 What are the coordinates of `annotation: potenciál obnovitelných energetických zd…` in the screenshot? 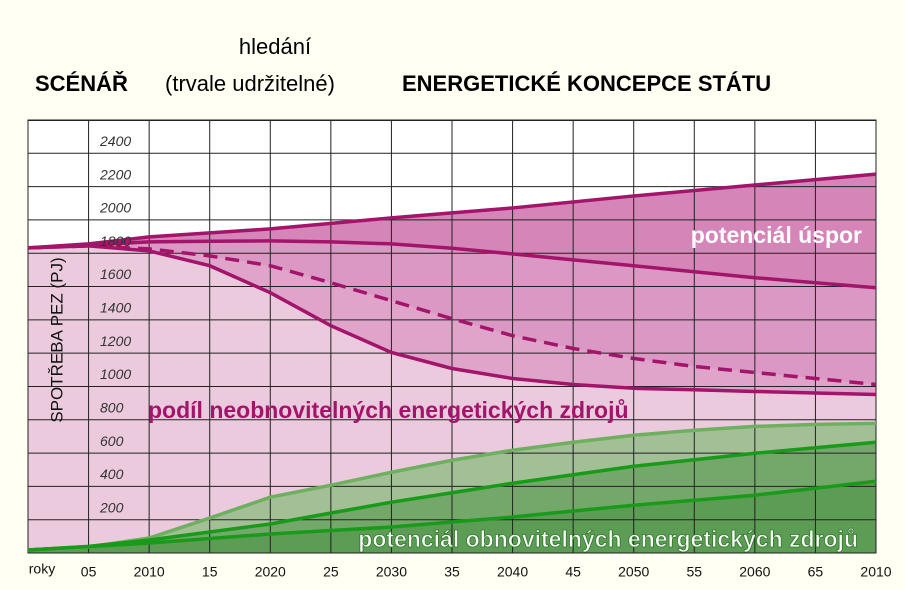 It's located at (608, 539).